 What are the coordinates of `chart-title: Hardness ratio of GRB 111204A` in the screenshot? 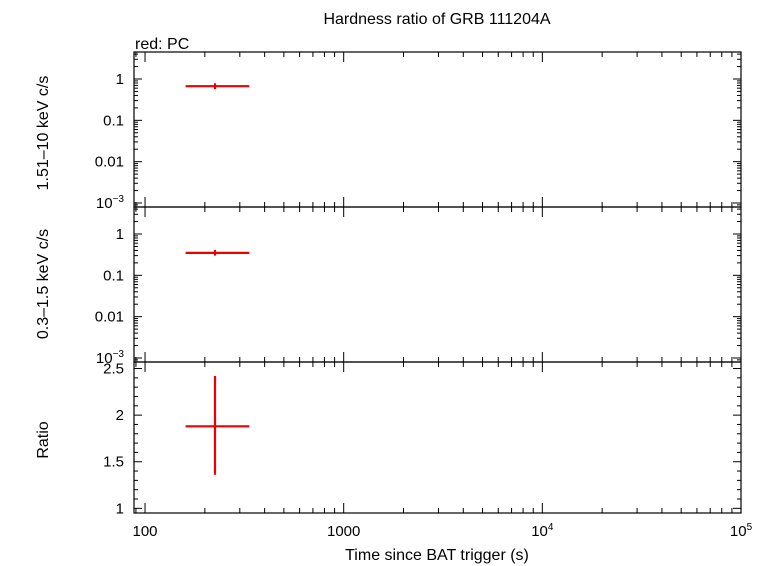 It's located at (436, 19).